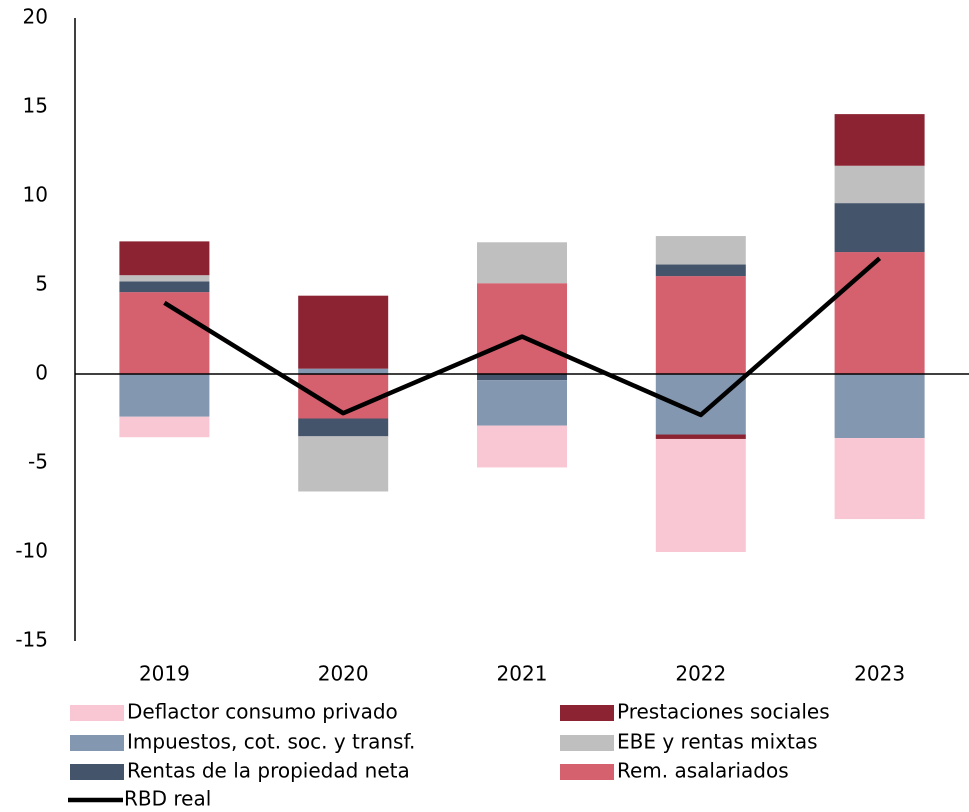 The image size is (969, 812). I want to click on x-tick-label: 2019, so click(164, 674).